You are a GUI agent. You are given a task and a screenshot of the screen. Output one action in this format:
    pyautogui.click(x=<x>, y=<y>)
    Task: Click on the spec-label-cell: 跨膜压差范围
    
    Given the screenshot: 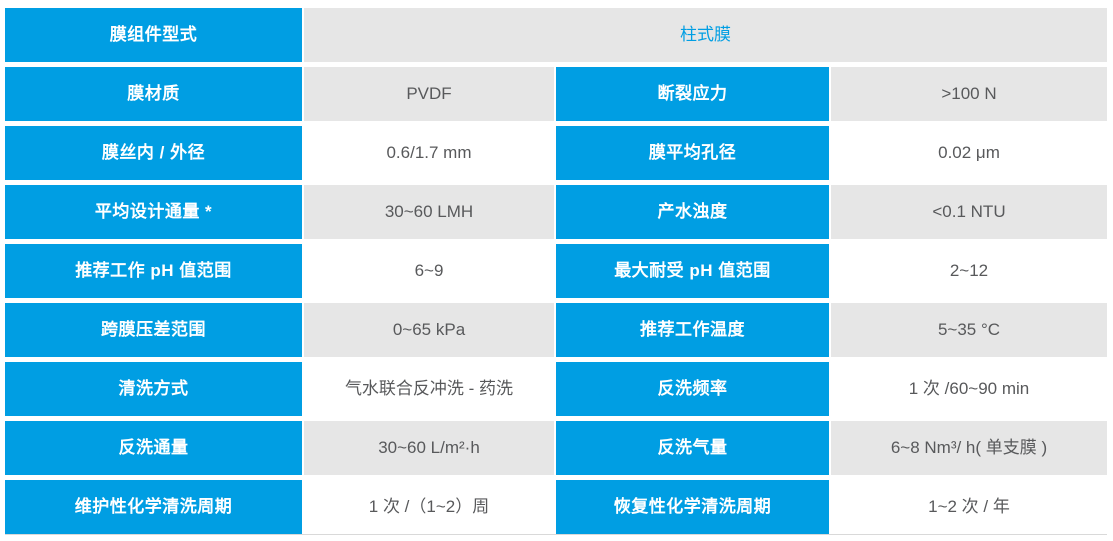 What is the action you would take?
    pyautogui.click(x=153, y=330)
    